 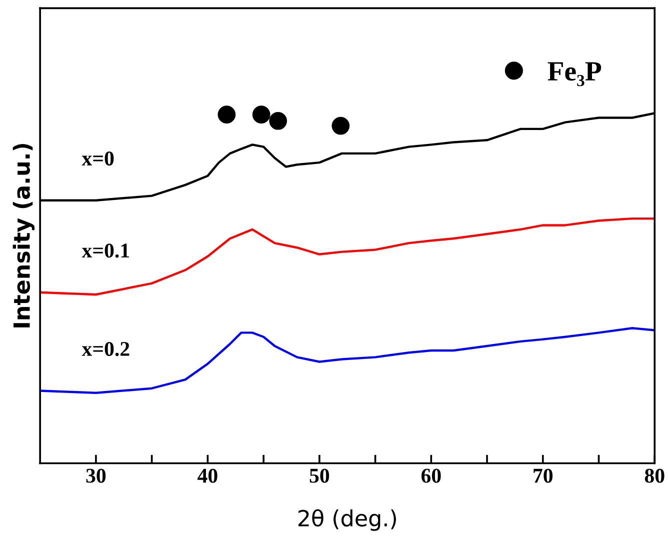 I want to click on x-tick-label: 30, so click(x=96, y=475).